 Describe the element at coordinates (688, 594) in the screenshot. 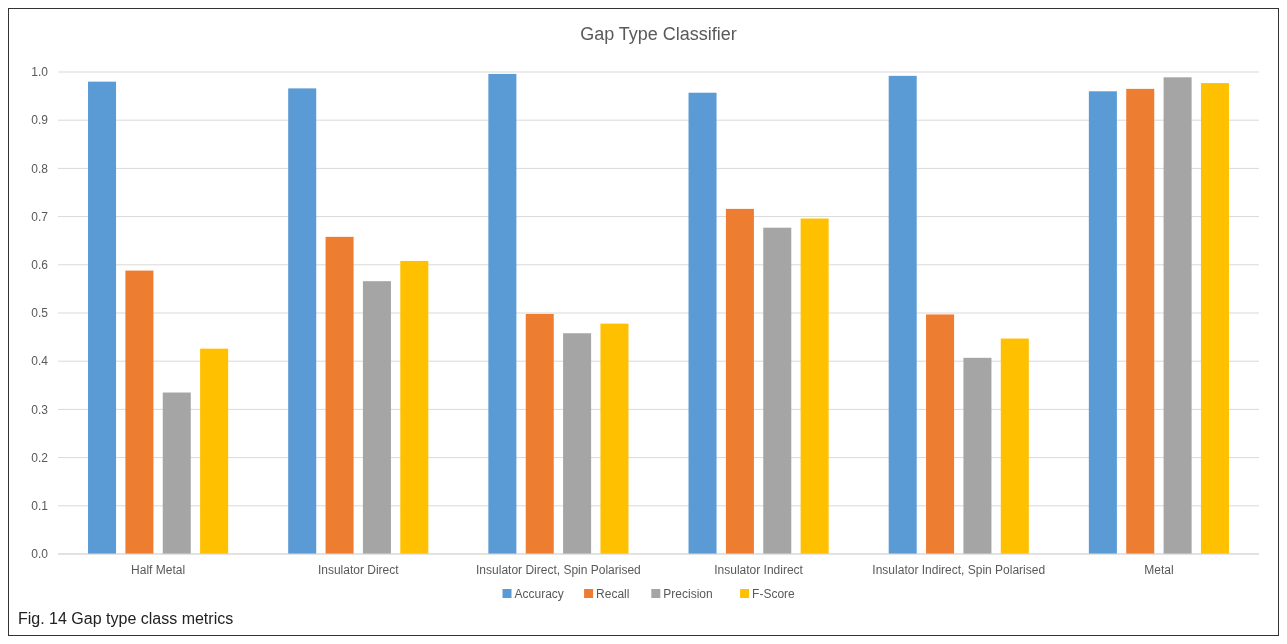

I see `legend-label: Precision` at that location.